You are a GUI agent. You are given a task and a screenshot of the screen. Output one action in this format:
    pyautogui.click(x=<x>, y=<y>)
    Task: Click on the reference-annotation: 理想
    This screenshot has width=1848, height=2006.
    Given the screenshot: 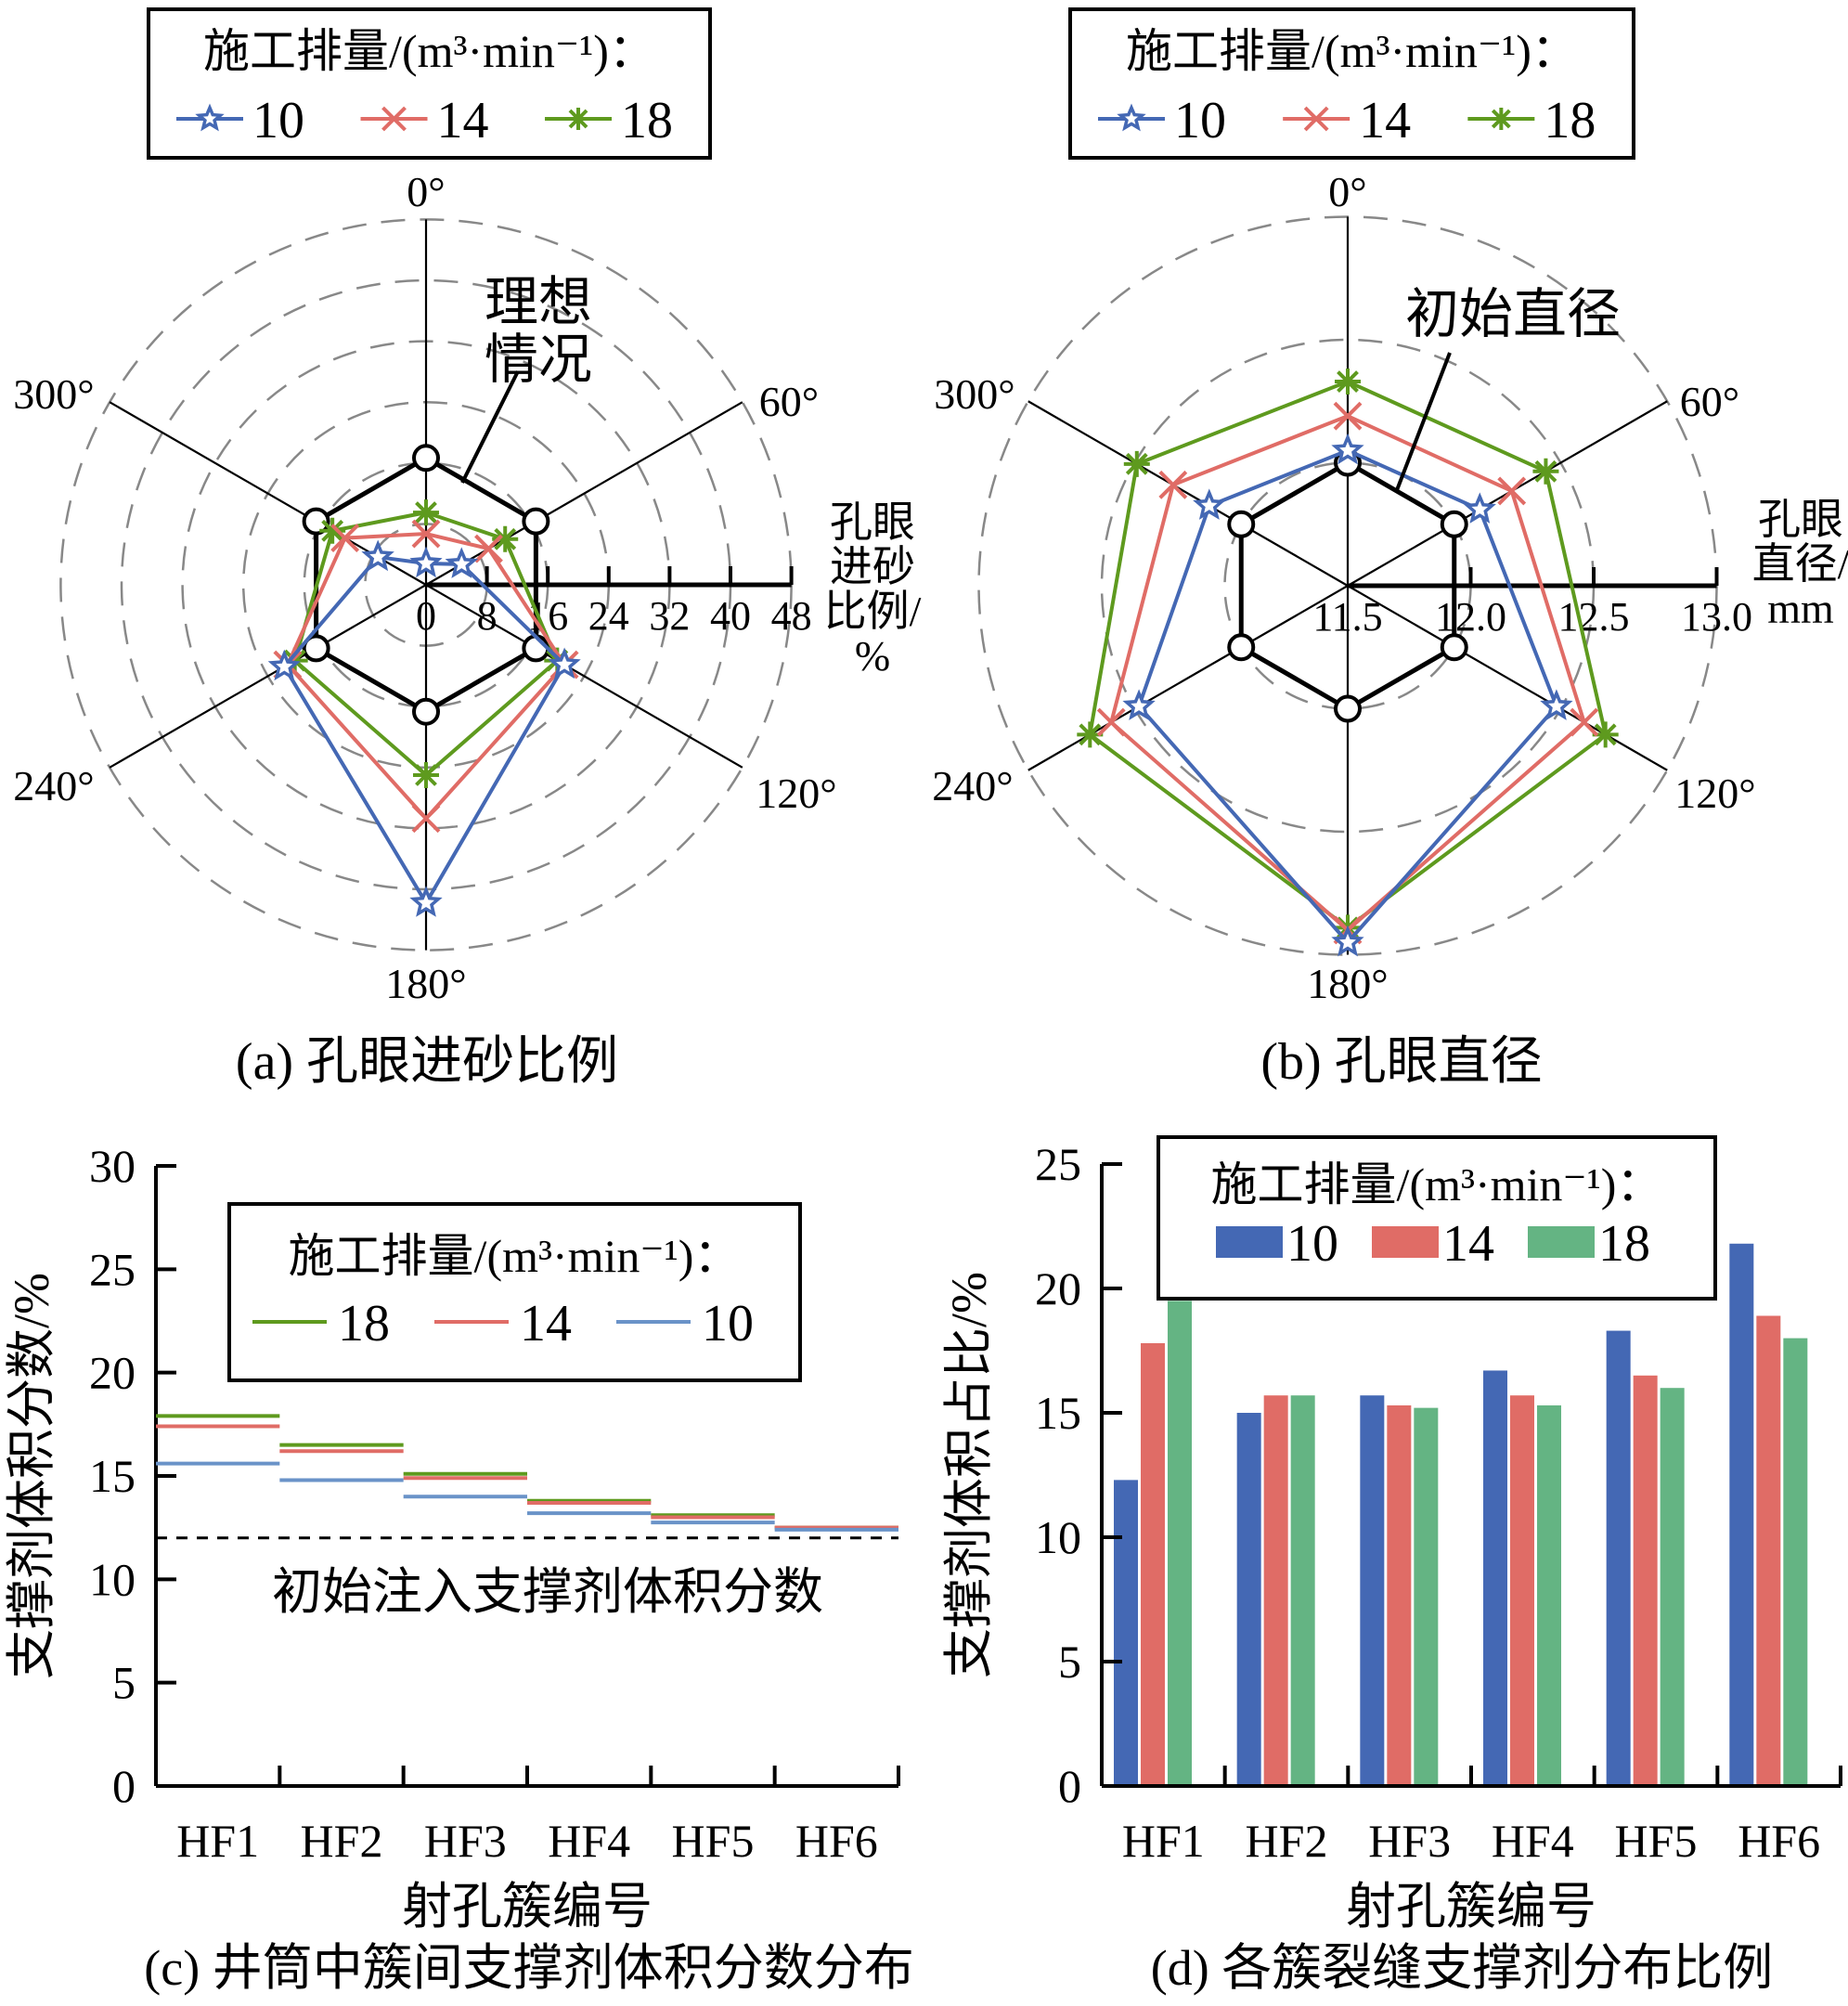 What is the action you would take?
    pyautogui.click(x=538, y=302)
    